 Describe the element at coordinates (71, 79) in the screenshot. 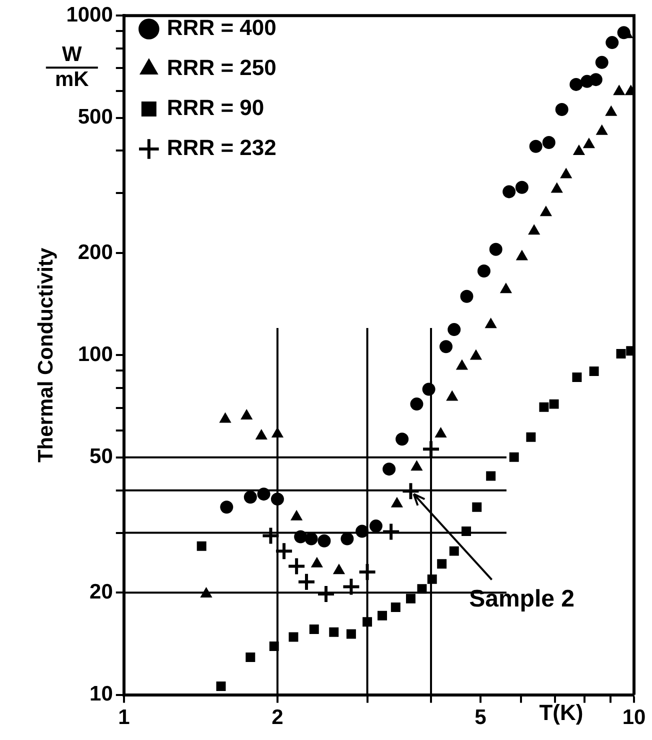

I see `text: mK` at that location.